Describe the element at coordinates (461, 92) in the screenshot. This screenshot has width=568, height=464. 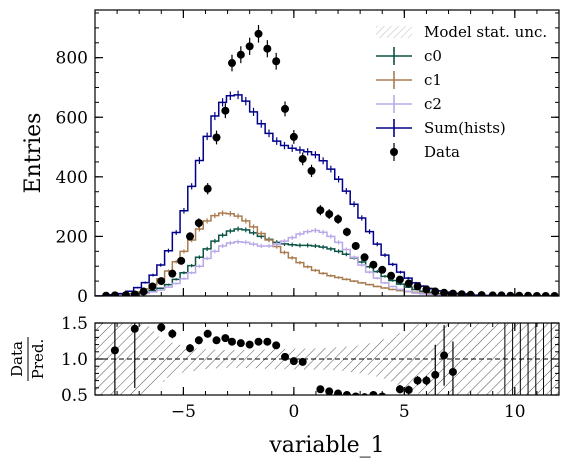
I see `legend: Model stat. unc. c0 c1 c2 Sum(hists) Data` at that location.